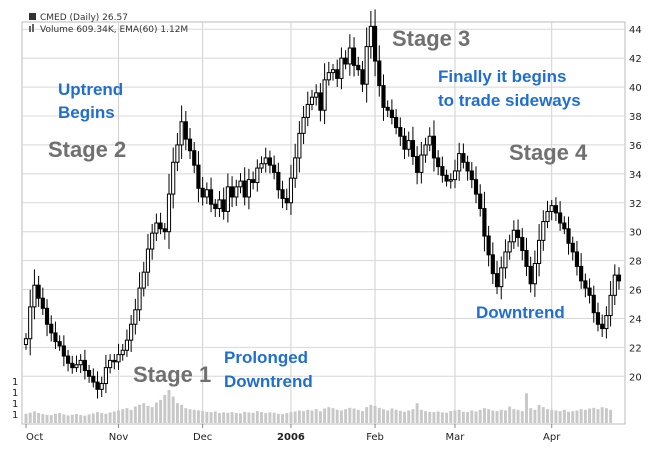  I want to click on volume-axis-label: 1, so click(15, 393).